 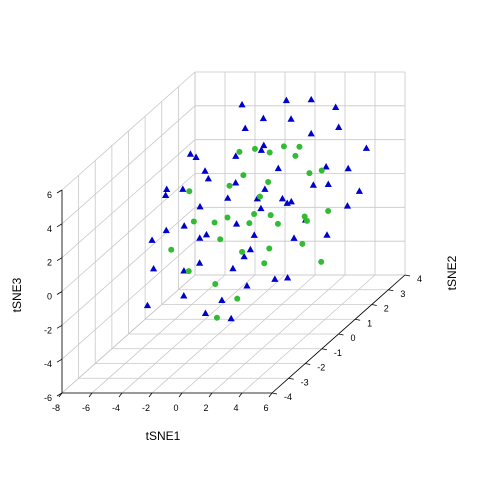 I want to click on y-tick-label: 4, so click(x=419, y=279).